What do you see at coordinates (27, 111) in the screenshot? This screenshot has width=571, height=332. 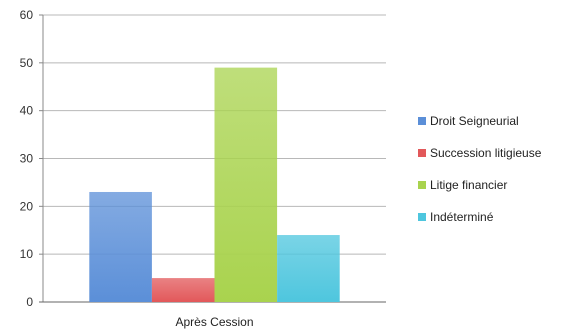 I see `y-tick-label: 40` at bounding box center [27, 111].